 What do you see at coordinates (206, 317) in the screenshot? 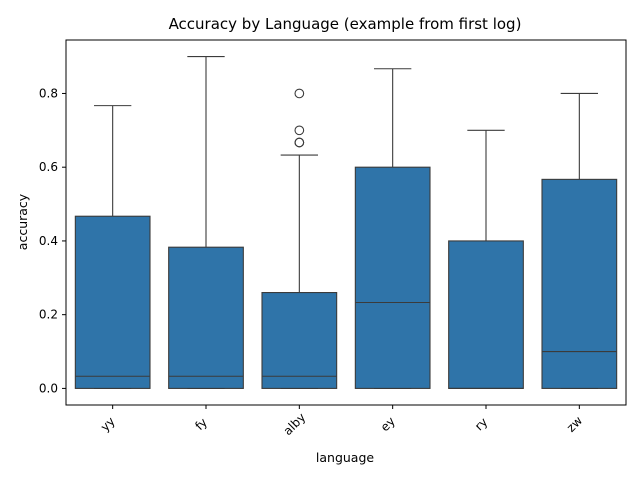
I see `box-fy` at bounding box center [206, 317].